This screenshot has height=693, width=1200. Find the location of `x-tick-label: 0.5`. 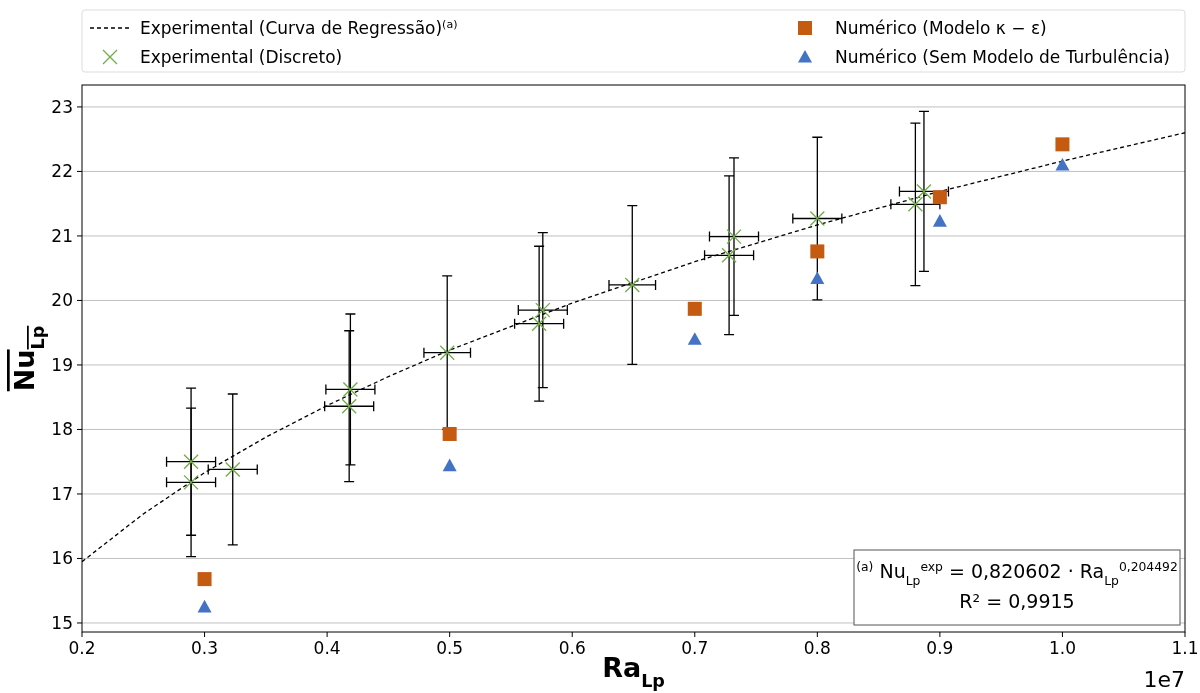

x-tick-label: 0.5 is located at coordinates (450, 648).